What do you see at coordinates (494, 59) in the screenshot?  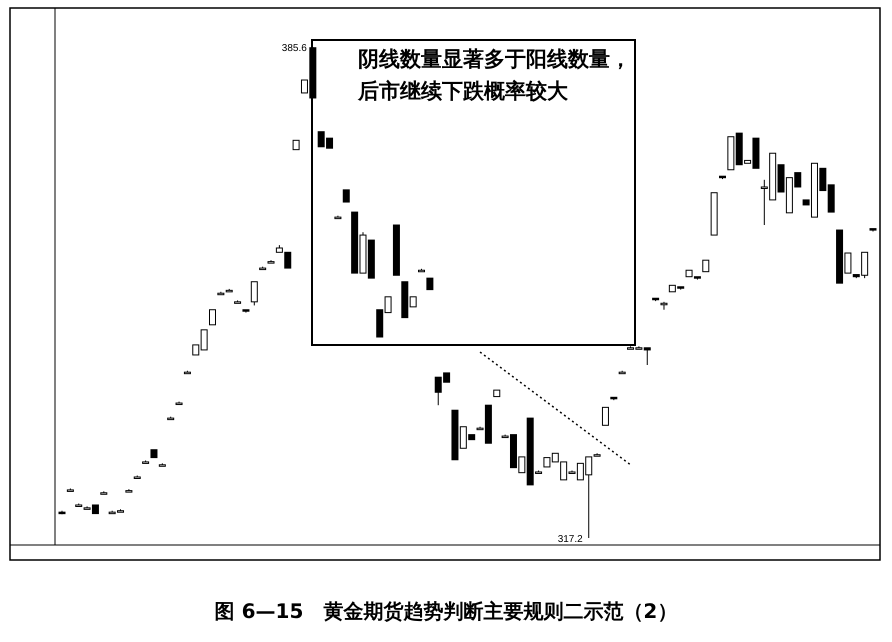 I see `annotation: 阴线数量显著多于阳线数量，` at bounding box center [494, 59].